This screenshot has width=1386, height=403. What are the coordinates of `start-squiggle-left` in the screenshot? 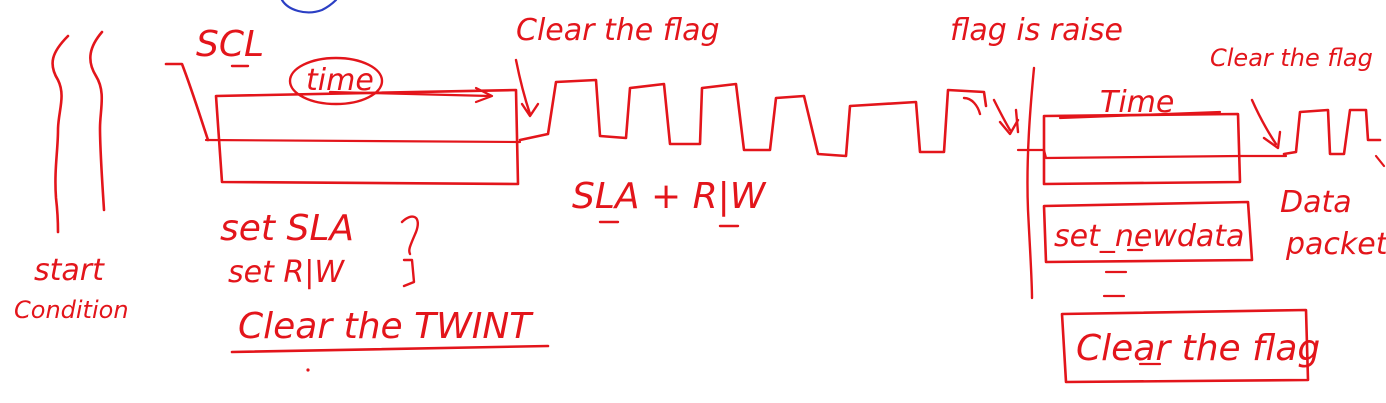 It's located at (60, 134).